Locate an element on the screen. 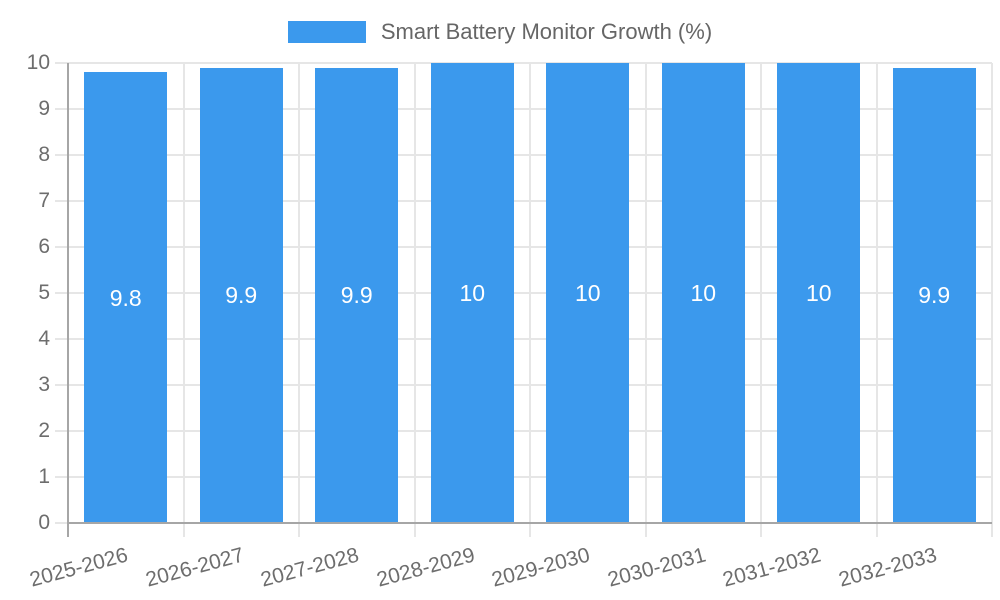 The width and height of the screenshot is (1000, 600). y-tick-label: 2 is located at coordinates (44, 430).